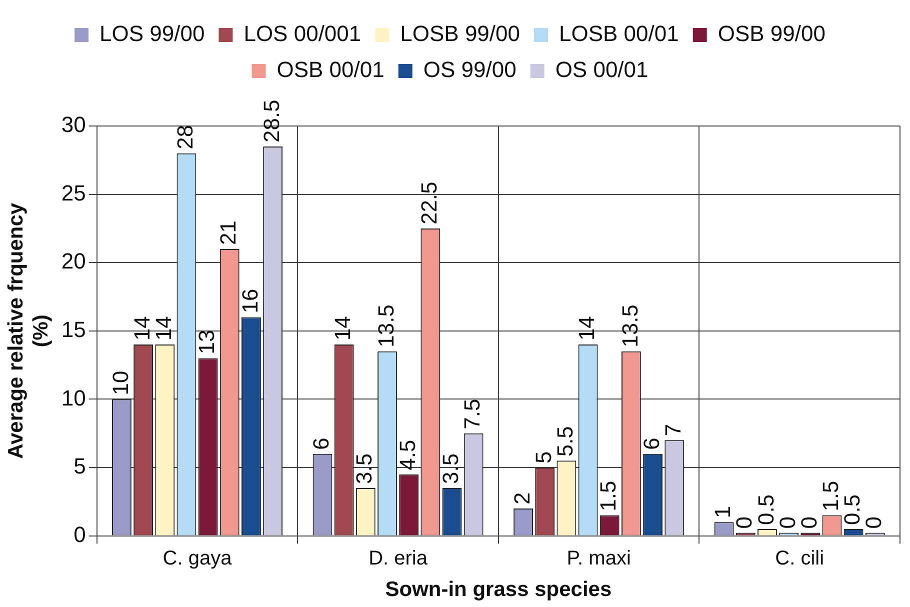 This screenshot has height=607, width=910. Describe the element at coordinates (469, 69) in the screenshot. I see `legend-label: OS 99/00` at that location.